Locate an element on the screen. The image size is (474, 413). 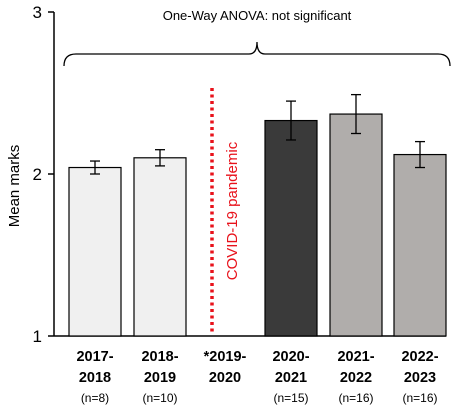
y-axis-label: Mean marks is located at coordinates (14, 186).